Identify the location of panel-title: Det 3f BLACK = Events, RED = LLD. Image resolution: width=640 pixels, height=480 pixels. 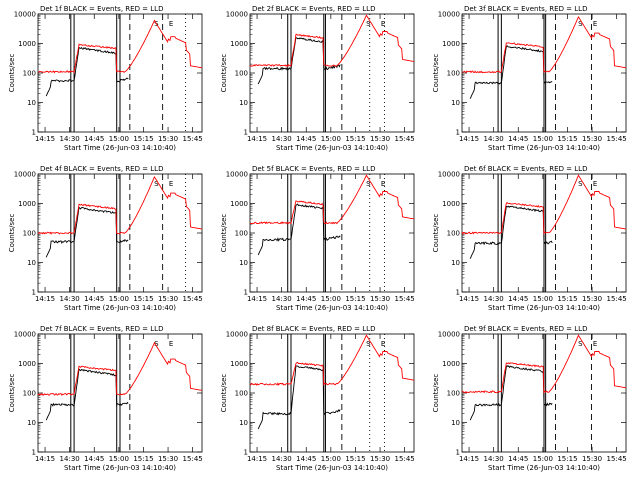
(525, 9).